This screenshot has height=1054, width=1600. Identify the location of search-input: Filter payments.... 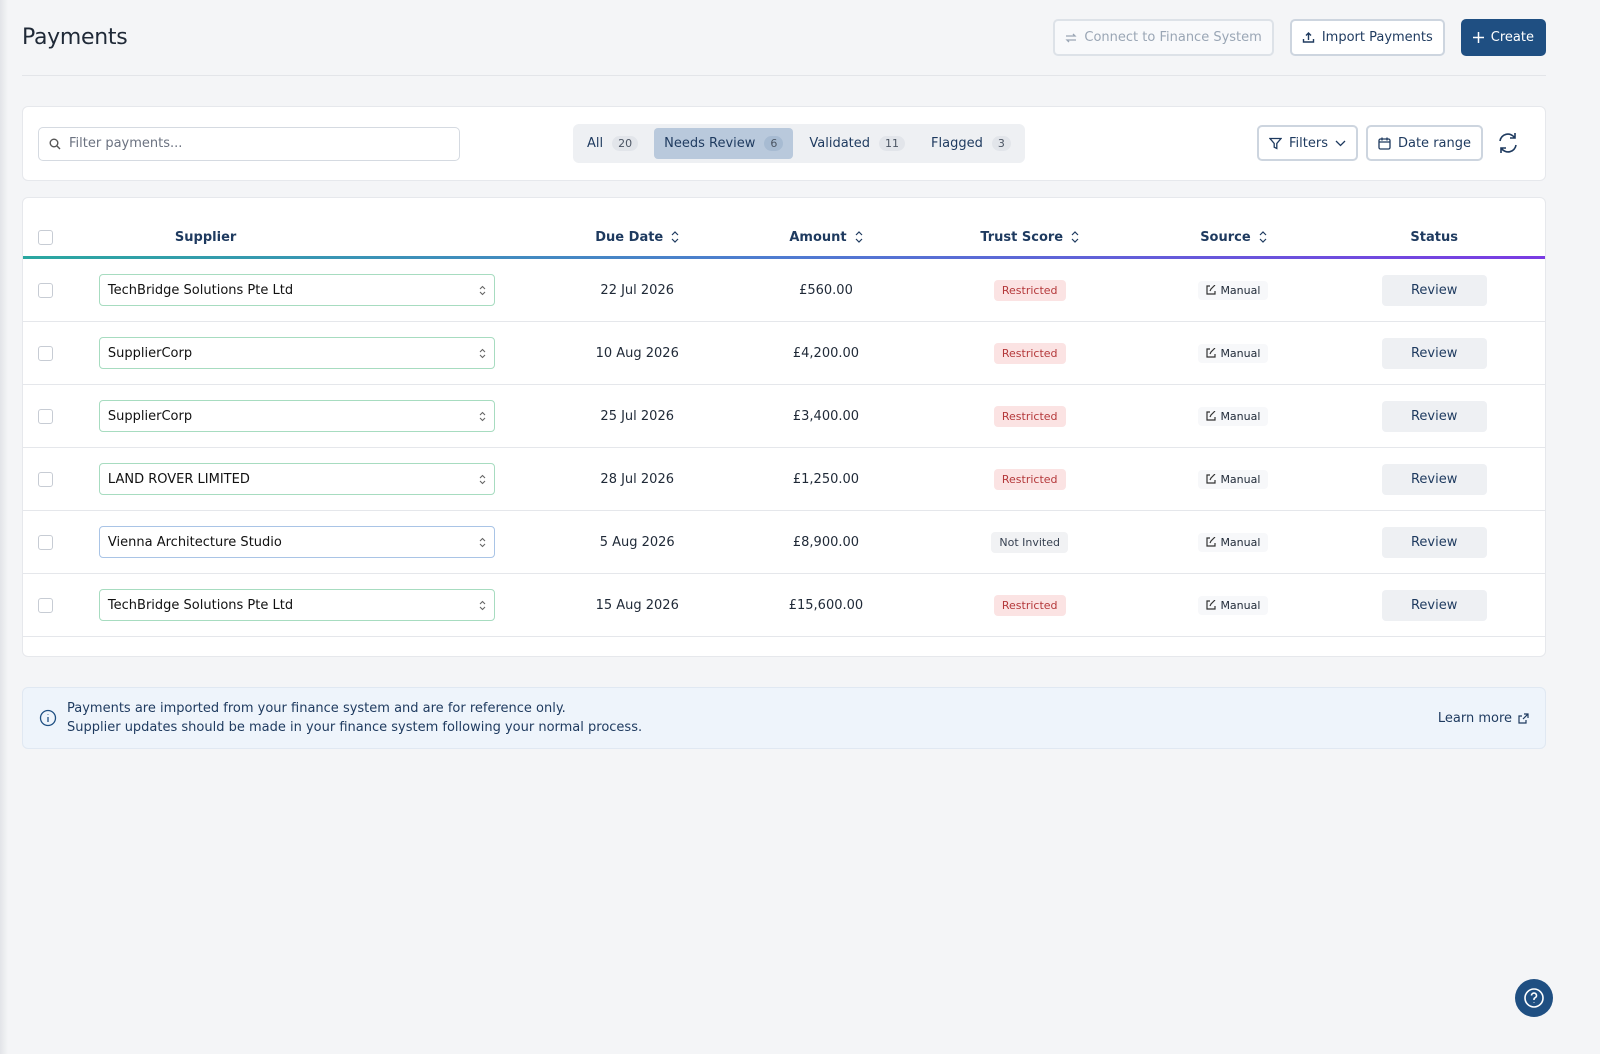
(249, 143).